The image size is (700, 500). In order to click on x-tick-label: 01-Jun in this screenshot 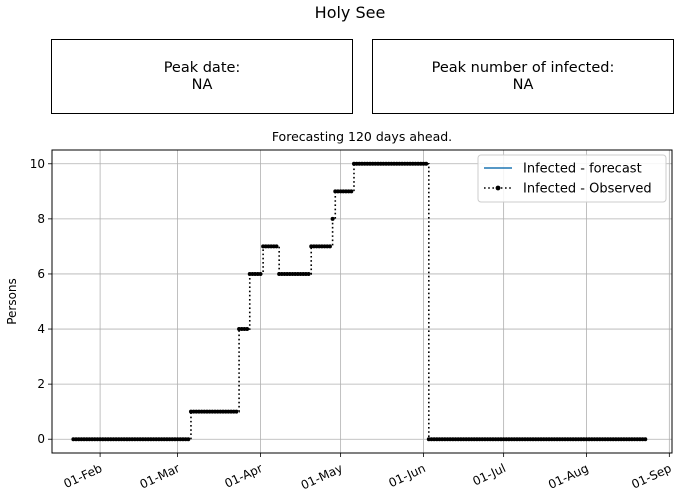, I will do `click(406, 475)`.